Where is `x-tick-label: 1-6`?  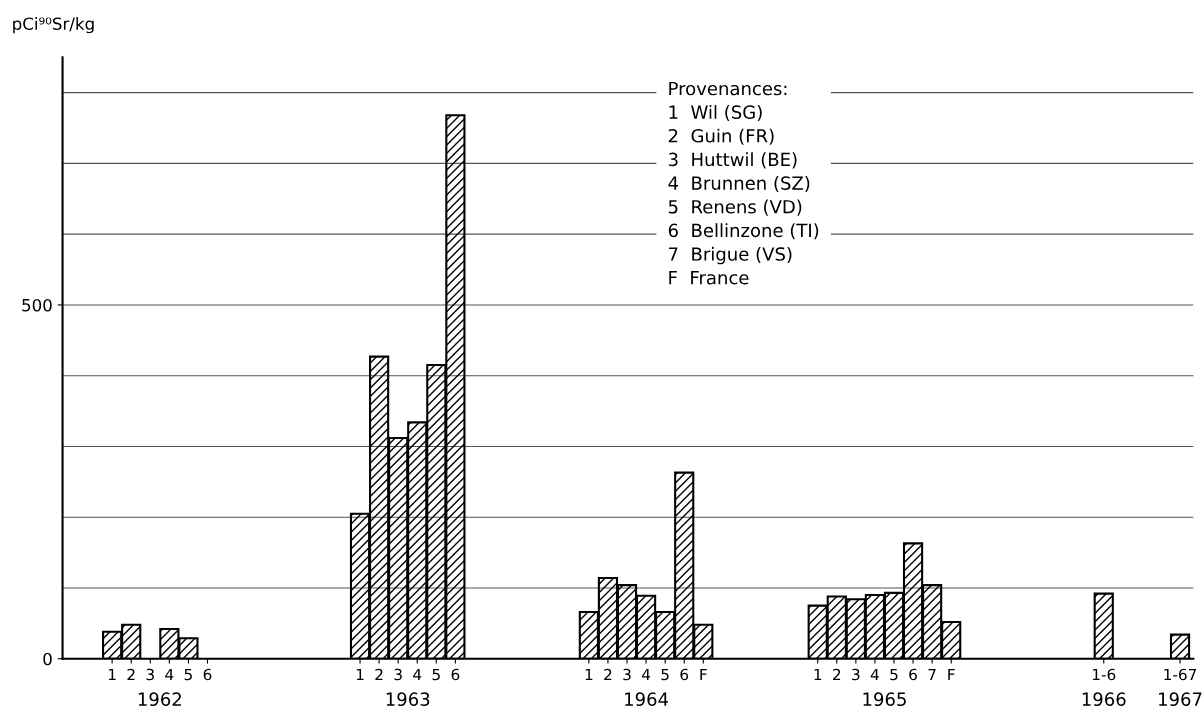
x-tick-label: 1-6 is located at coordinates (1104, 674).